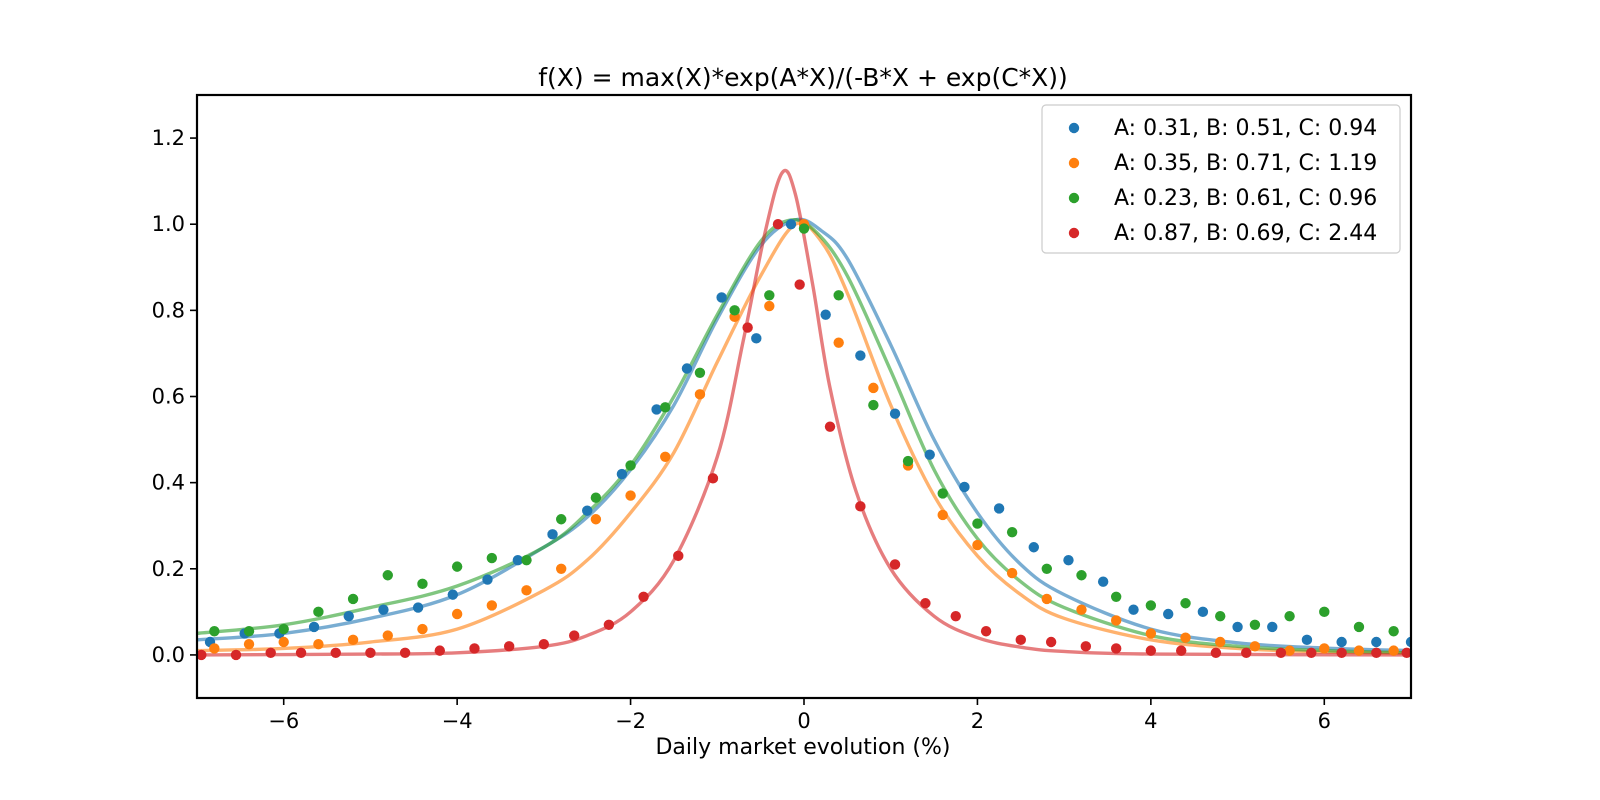 This screenshot has height=800, width=1600. What do you see at coordinates (1324, 721) in the screenshot?
I see `x-tick-label: 6` at bounding box center [1324, 721].